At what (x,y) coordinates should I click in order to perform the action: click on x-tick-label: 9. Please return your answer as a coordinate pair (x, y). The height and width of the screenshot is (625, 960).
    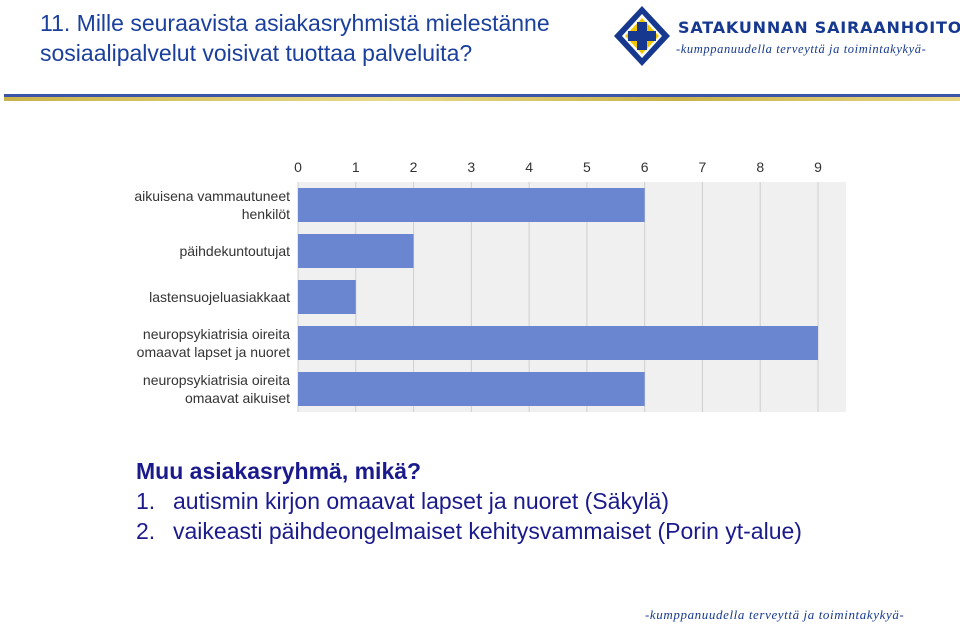
    Looking at the image, I should click on (818, 167).